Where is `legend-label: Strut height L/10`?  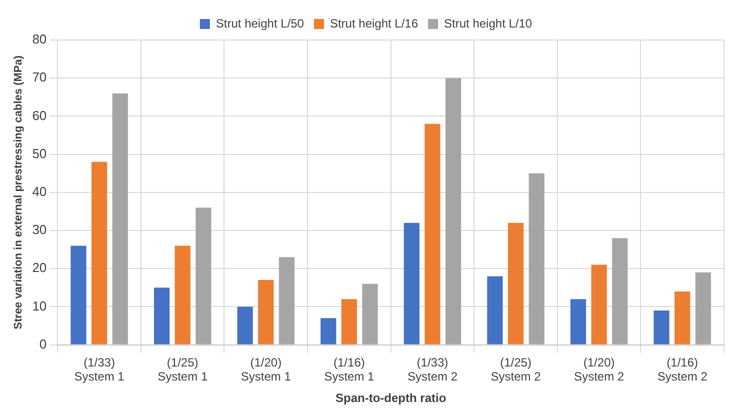
legend-label: Strut height L/10 is located at coordinates (488, 23).